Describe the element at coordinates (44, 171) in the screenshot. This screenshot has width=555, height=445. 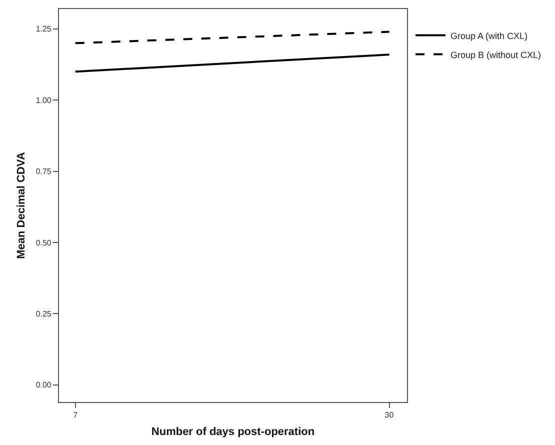
I see `y-tick-label: 0.75` at that location.